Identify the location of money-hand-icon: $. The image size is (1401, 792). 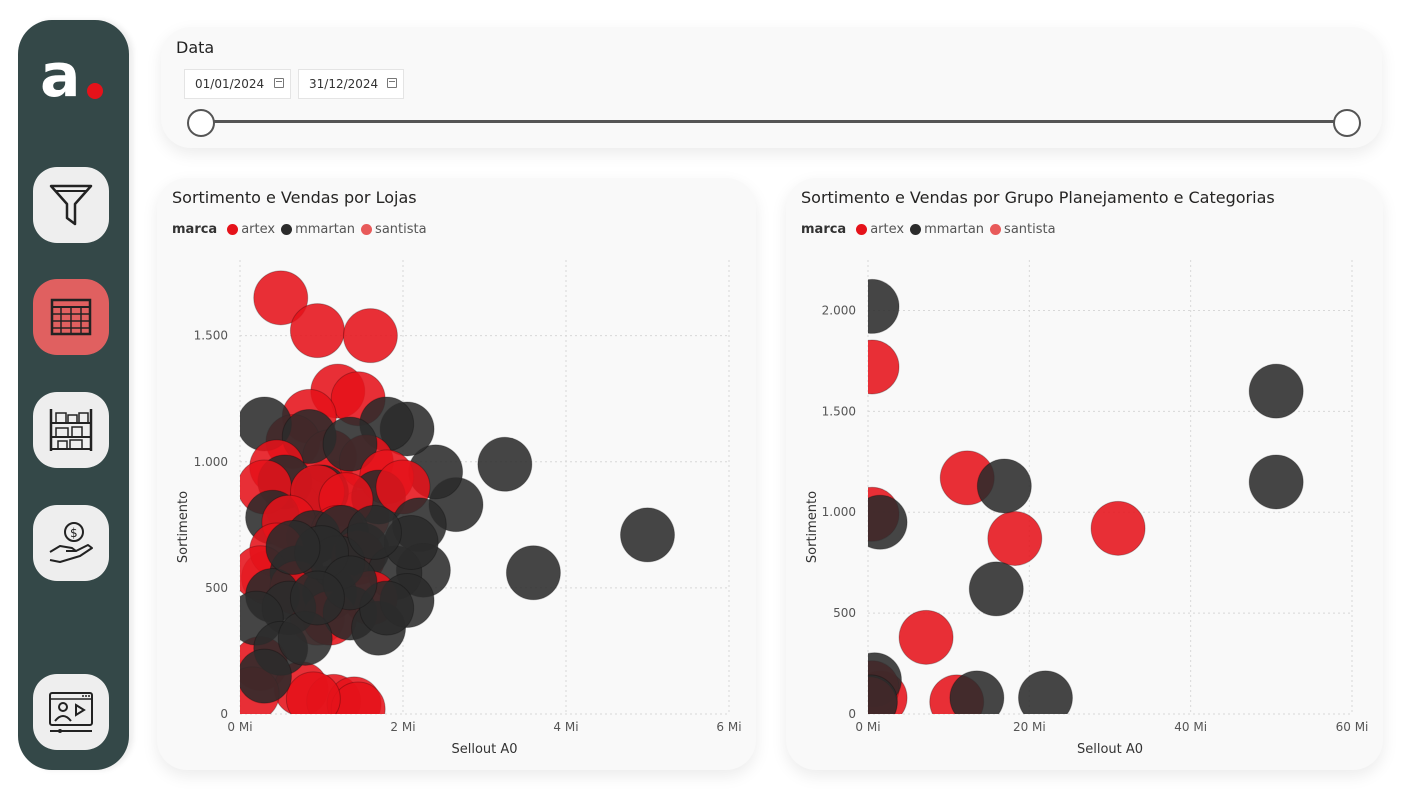
(71, 542).